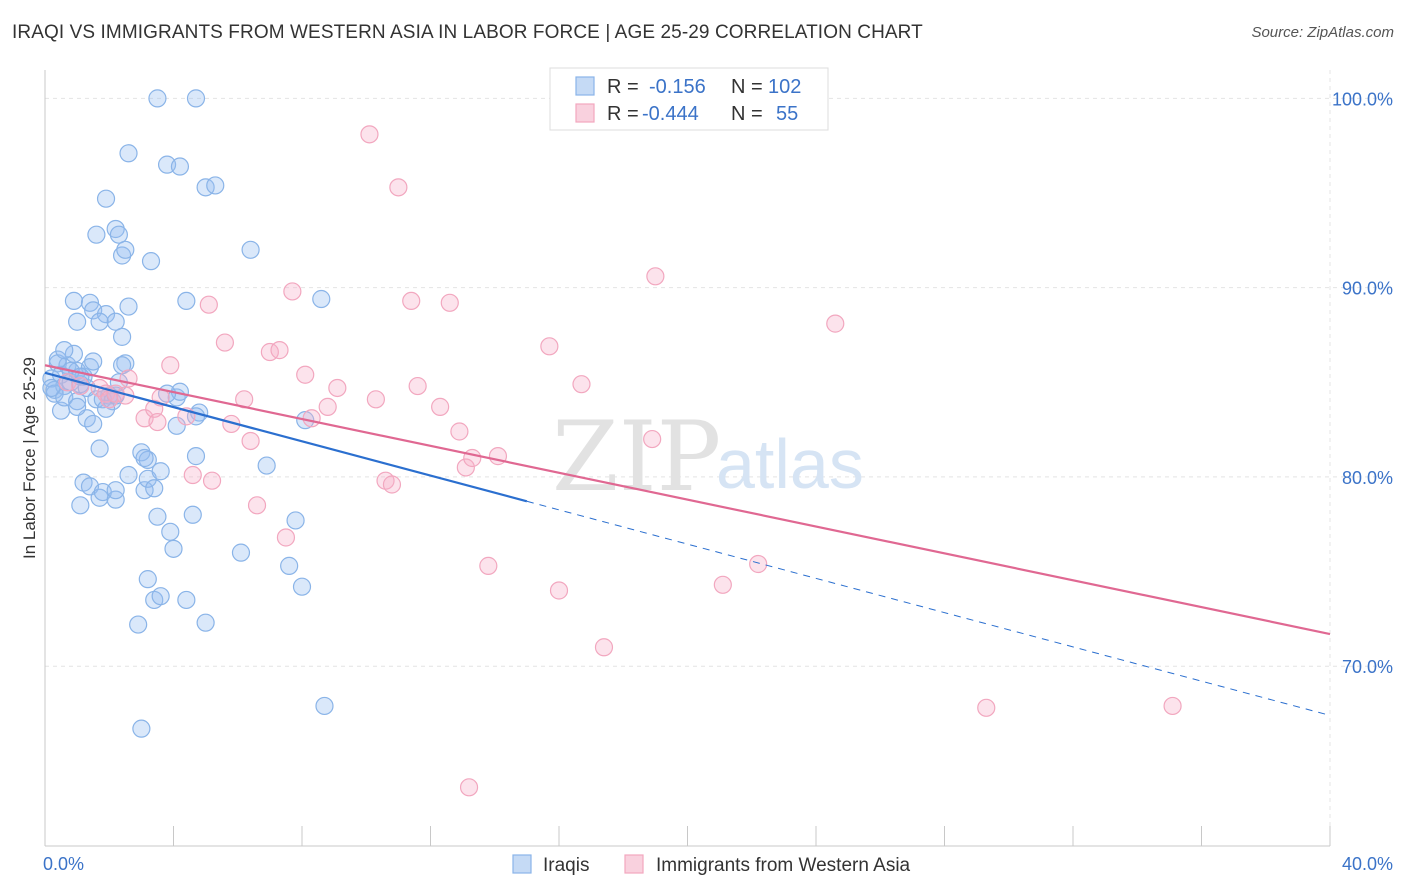 Image resolution: width=1406 pixels, height=892 pixels. I want to click on y-tick-label: 70.0%, so click(1367, 667).